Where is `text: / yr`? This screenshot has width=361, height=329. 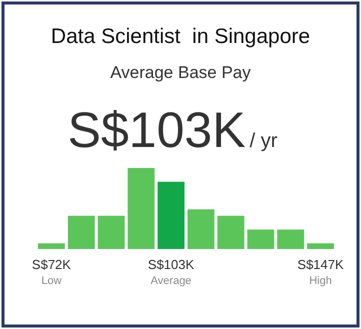
text: / yr is located at coordinates (264, 141).